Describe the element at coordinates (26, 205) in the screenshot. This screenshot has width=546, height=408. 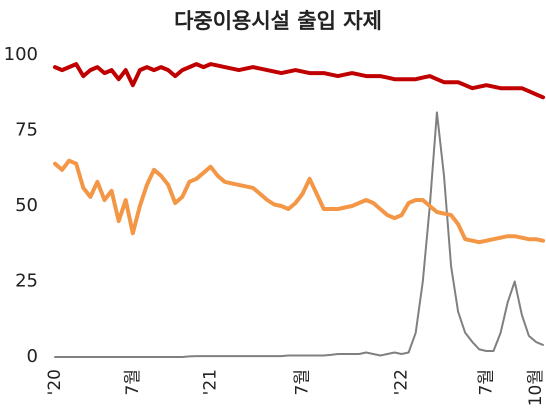
I see `y-tick-label: 50` at that location.